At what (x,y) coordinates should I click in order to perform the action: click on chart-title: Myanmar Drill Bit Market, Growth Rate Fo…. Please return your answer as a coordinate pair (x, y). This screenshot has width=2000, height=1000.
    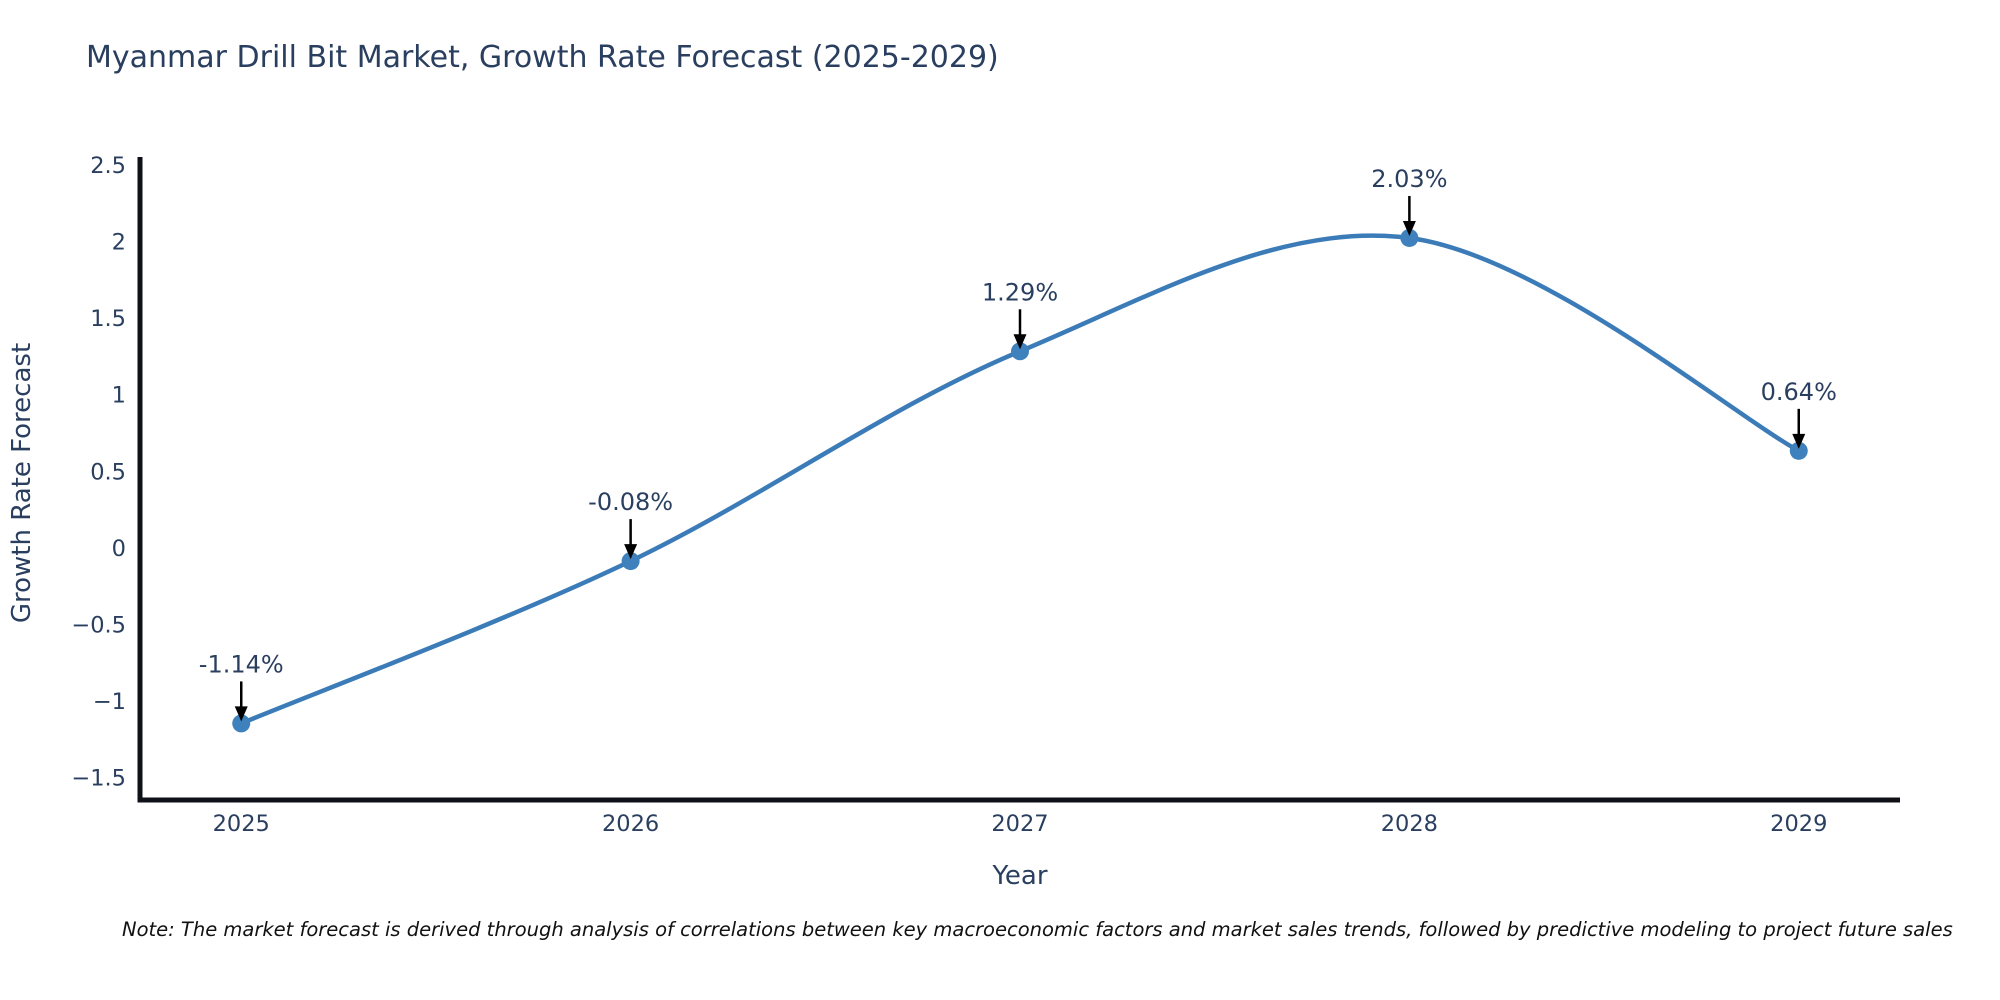
    Looking at the image, I should click on (542, 57).